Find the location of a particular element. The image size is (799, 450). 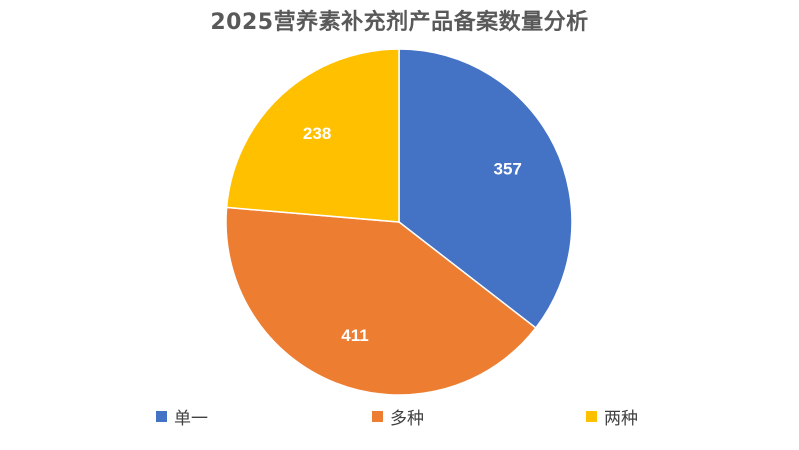

legend-label: 两种 is located at coordinates (621, 419).